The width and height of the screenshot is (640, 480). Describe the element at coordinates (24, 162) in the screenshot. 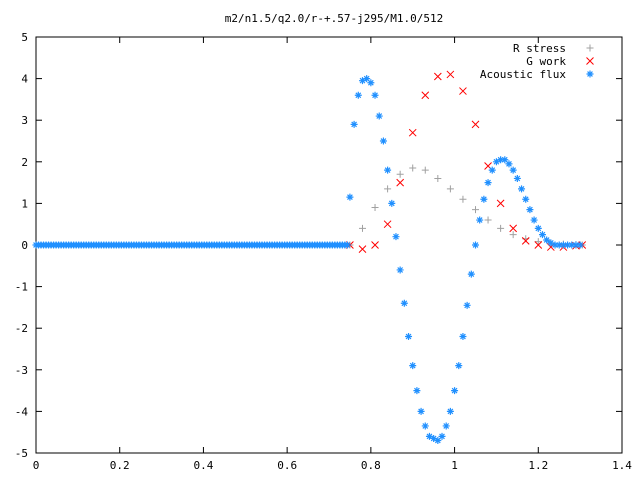

I see `y-tick-label: 2` at that location.